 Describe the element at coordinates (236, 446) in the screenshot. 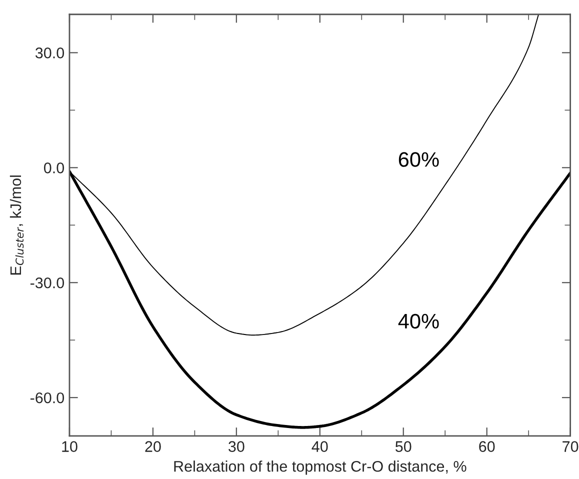

I see `x-tick-label: 30` at that location.